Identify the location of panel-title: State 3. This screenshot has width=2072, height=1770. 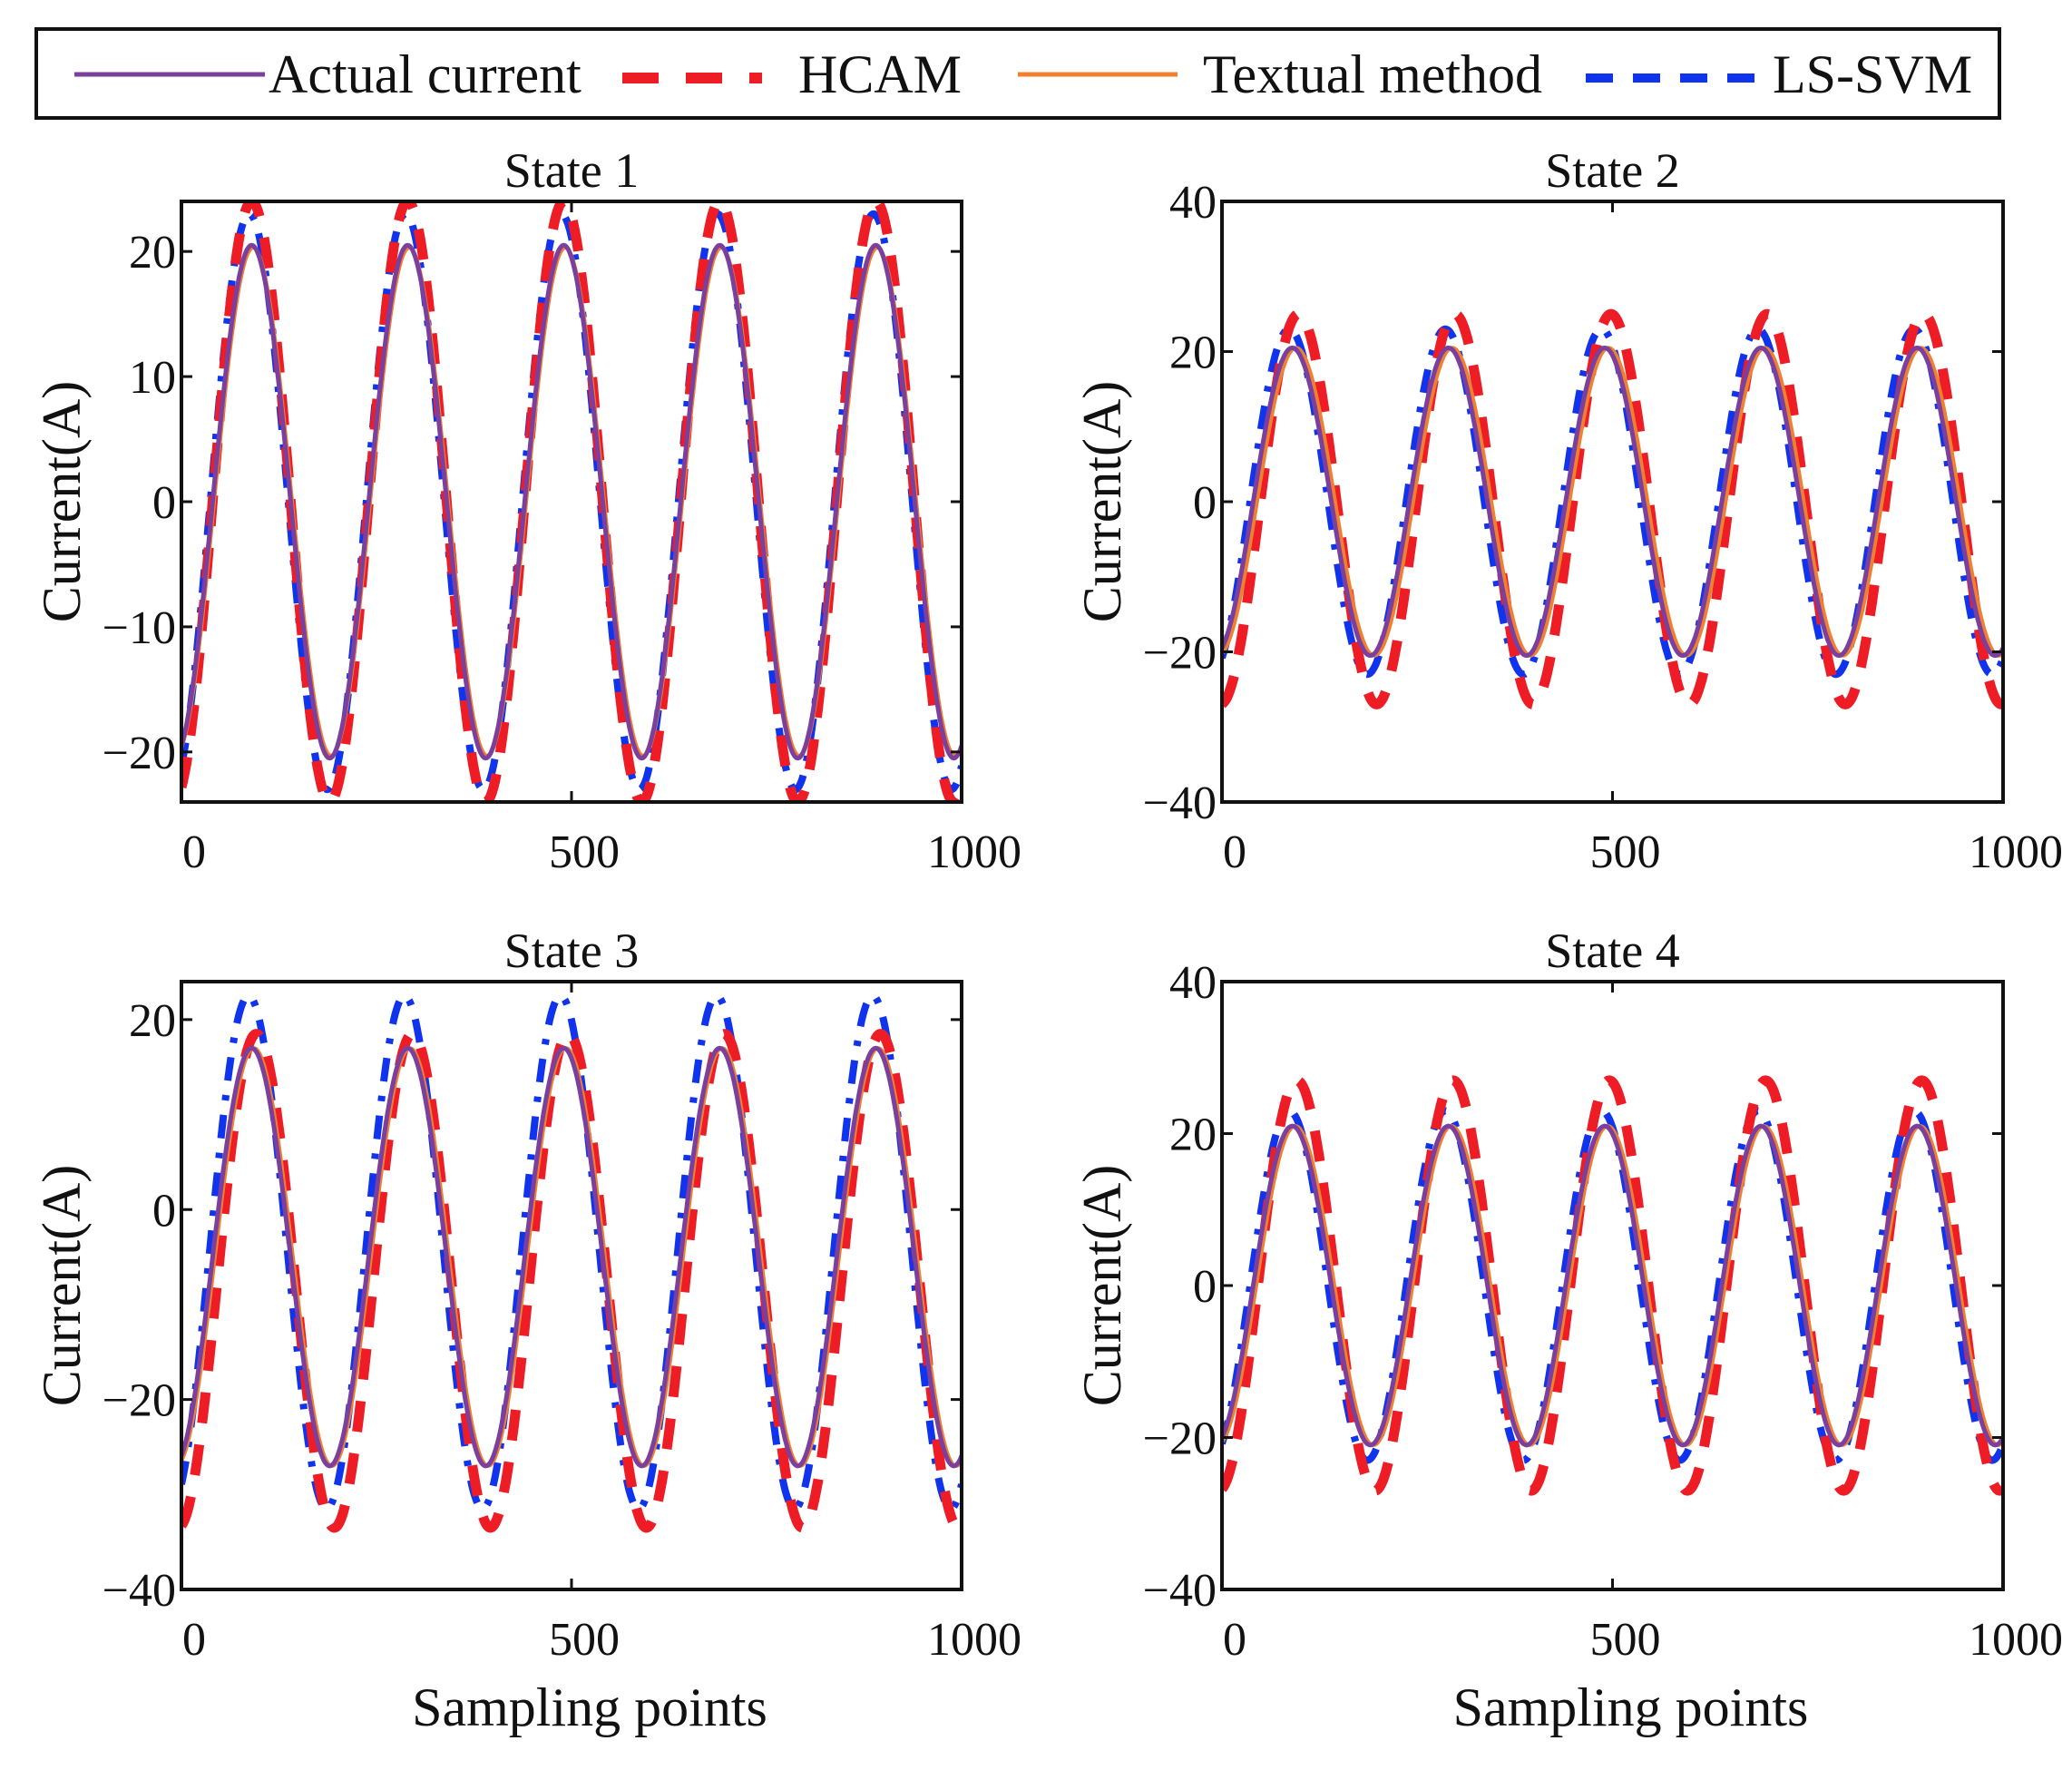
(571, 951).